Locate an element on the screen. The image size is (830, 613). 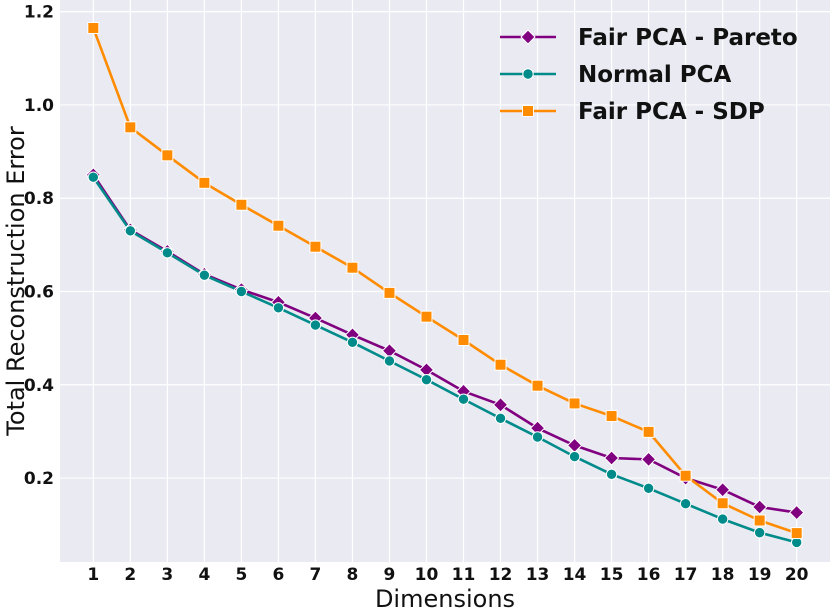
x-tick-label: 16 is located at coordinates (649, 575).